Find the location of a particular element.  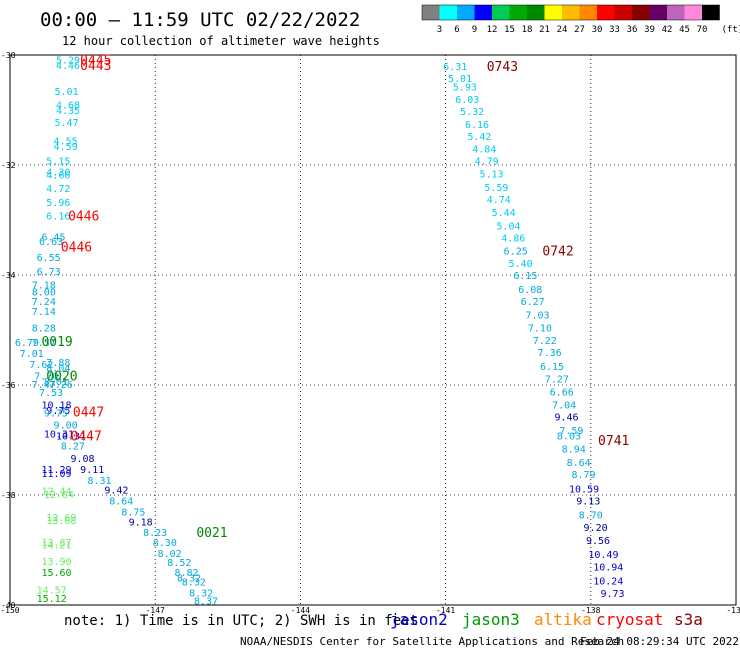

map-title: 00:00 – 11:59 UTC 02/22/2022 is located at coordinates (200, 20).